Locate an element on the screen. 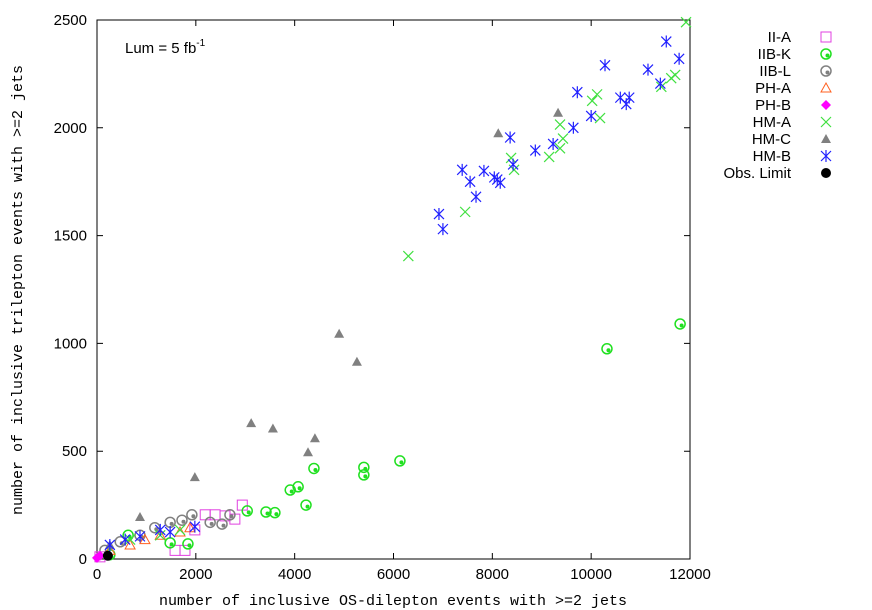 The image size is (872, 610). legend-label: II-A is located at coordinates (779, 37).